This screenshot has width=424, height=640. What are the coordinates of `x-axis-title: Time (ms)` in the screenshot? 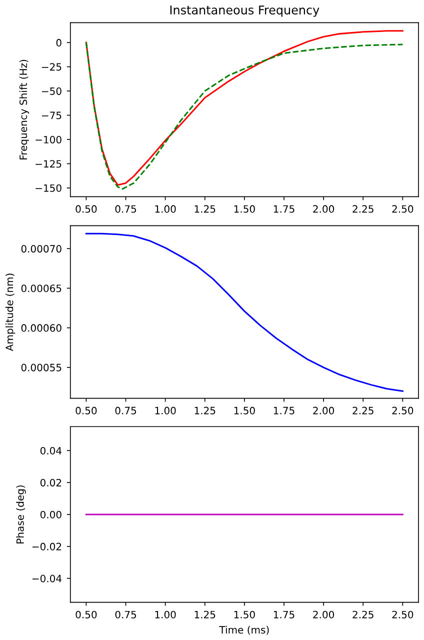 It's located at (244, 630).